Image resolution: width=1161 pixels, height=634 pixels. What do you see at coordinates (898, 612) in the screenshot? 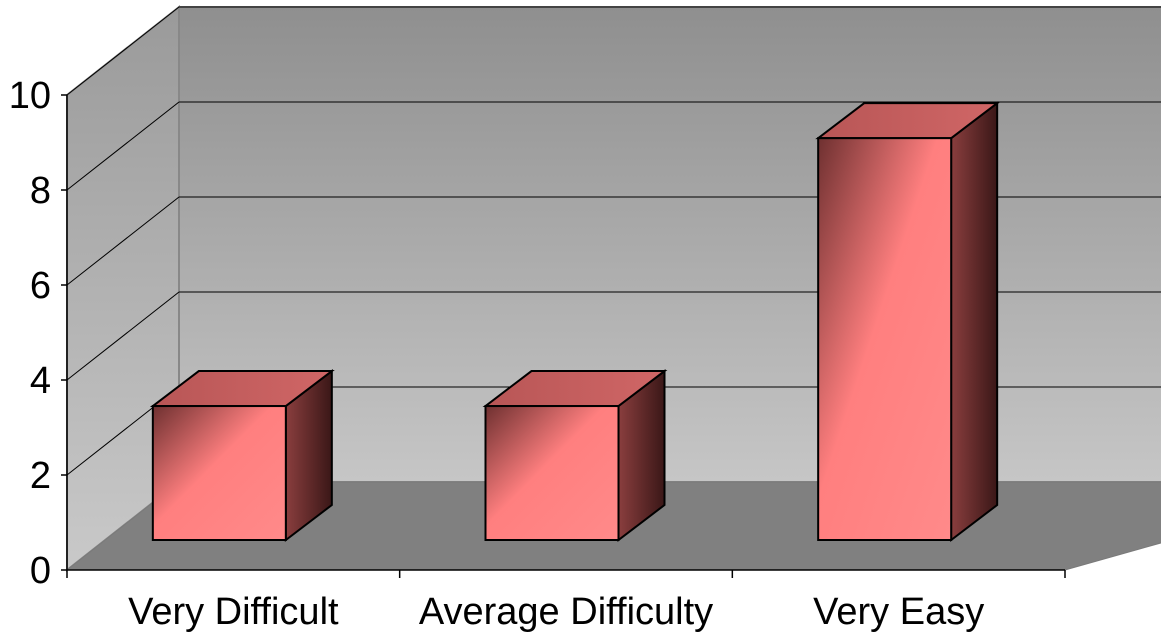
I see `x-category-label: Very Easy` at bounding box center [898, 612].